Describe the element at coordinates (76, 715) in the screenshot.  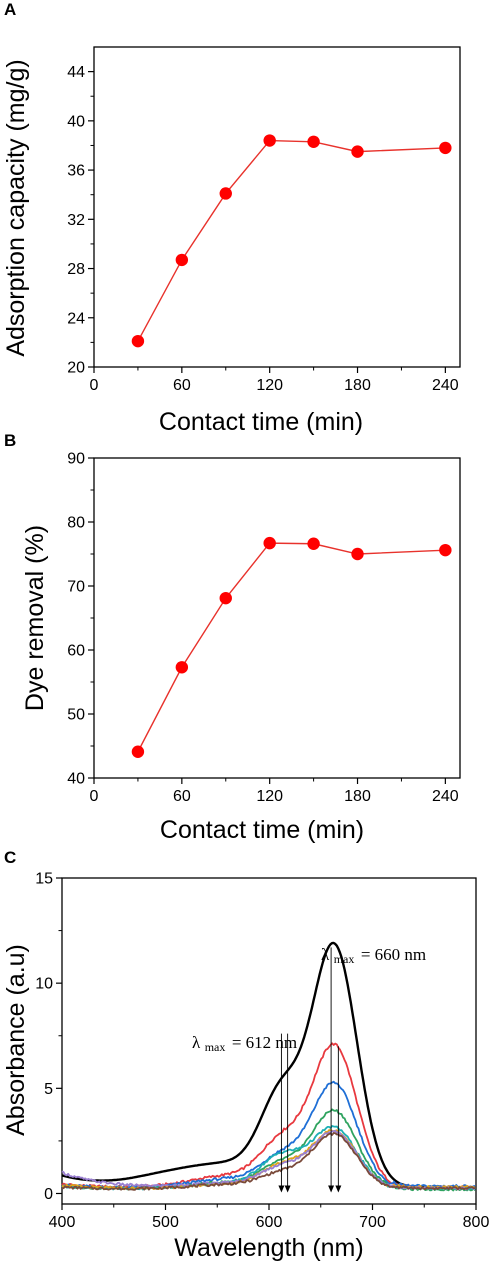
I see `y-tick-label: 50` at that location.